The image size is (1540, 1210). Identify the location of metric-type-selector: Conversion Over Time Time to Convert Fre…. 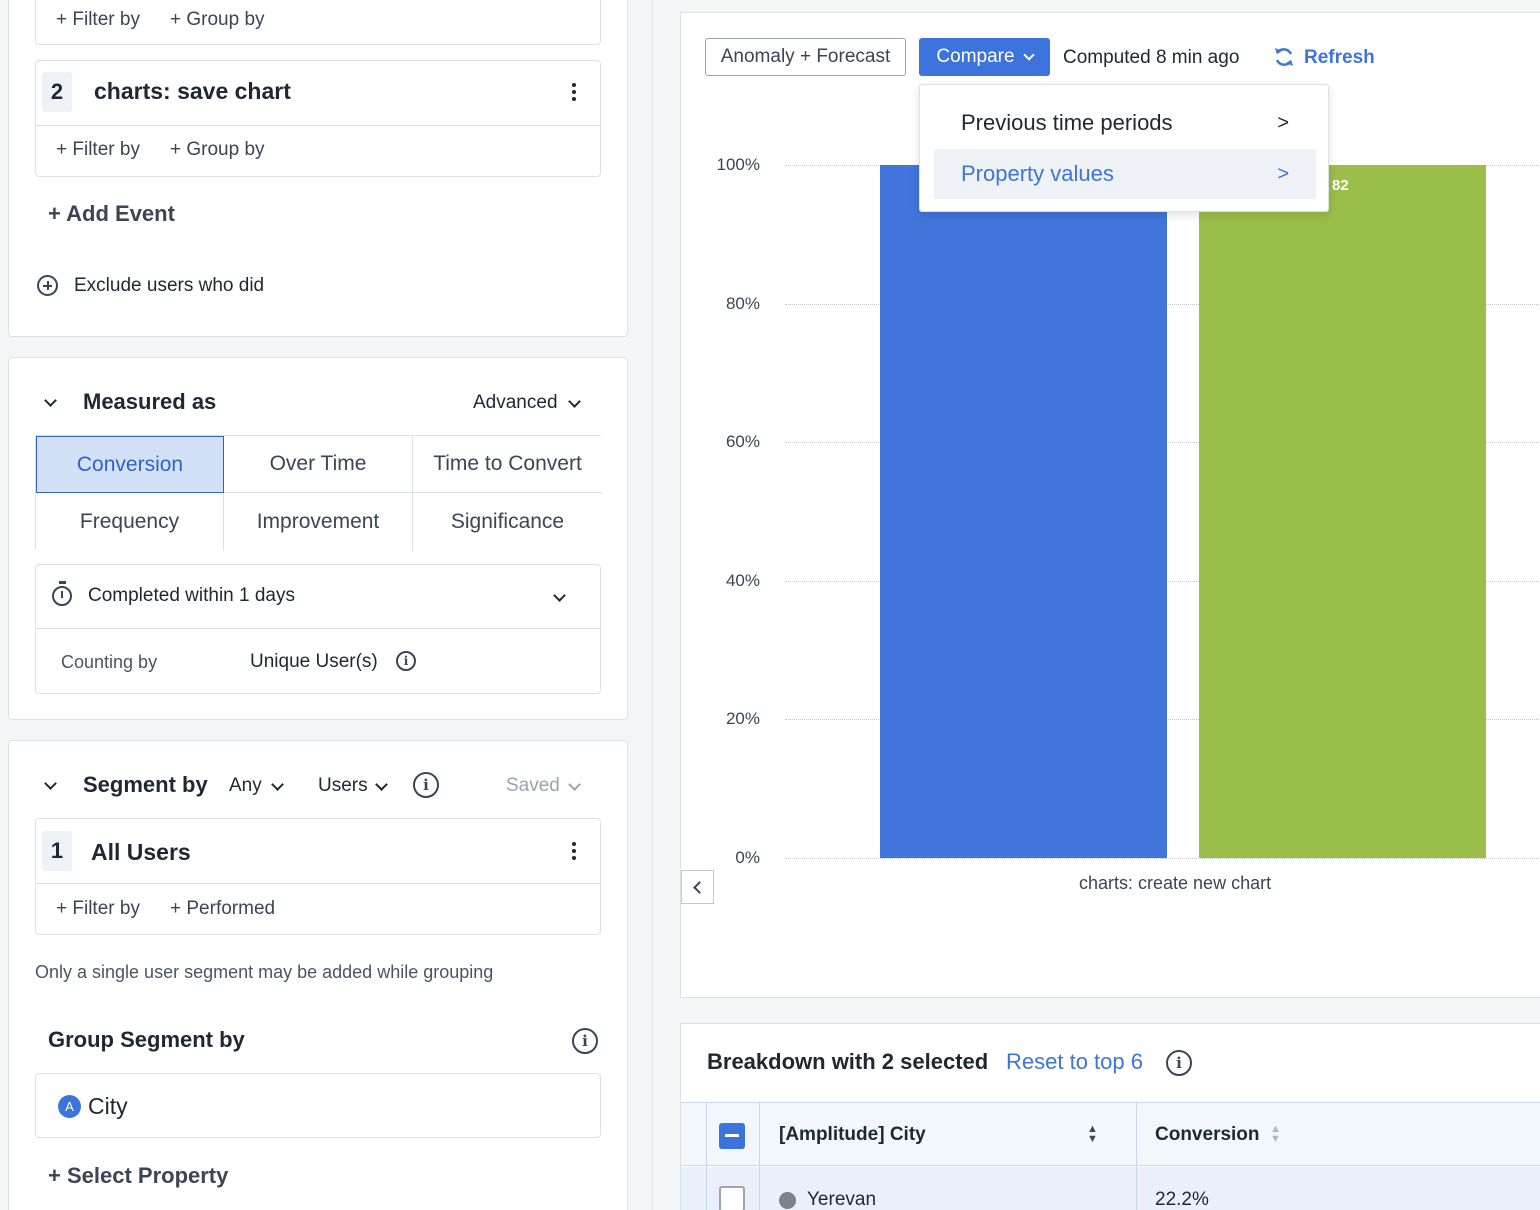
(318, 493).